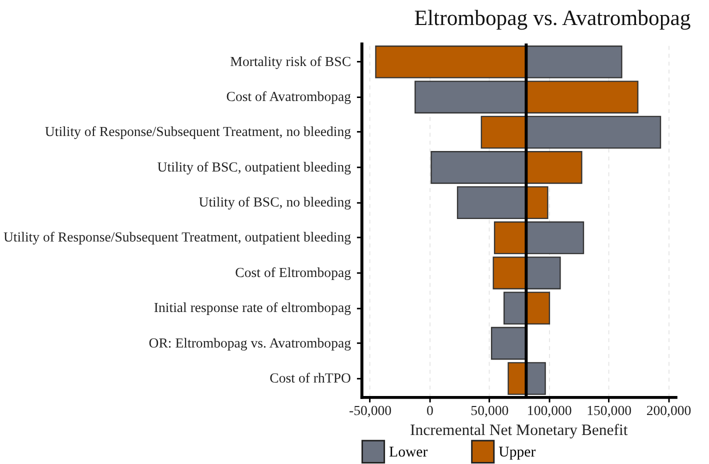 The height and width of the screenshot is (464, 709). What do you see at coordinates (669, 410) in the screenshot?
I see `x-tick-label: 200,000` at bounding box center [669, 410].